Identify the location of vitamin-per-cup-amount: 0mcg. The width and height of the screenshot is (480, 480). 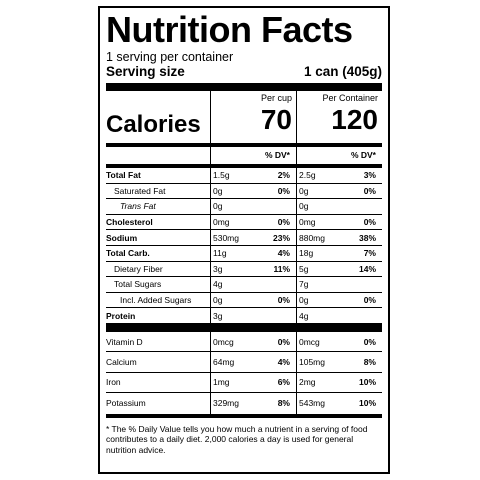
(223, 341).